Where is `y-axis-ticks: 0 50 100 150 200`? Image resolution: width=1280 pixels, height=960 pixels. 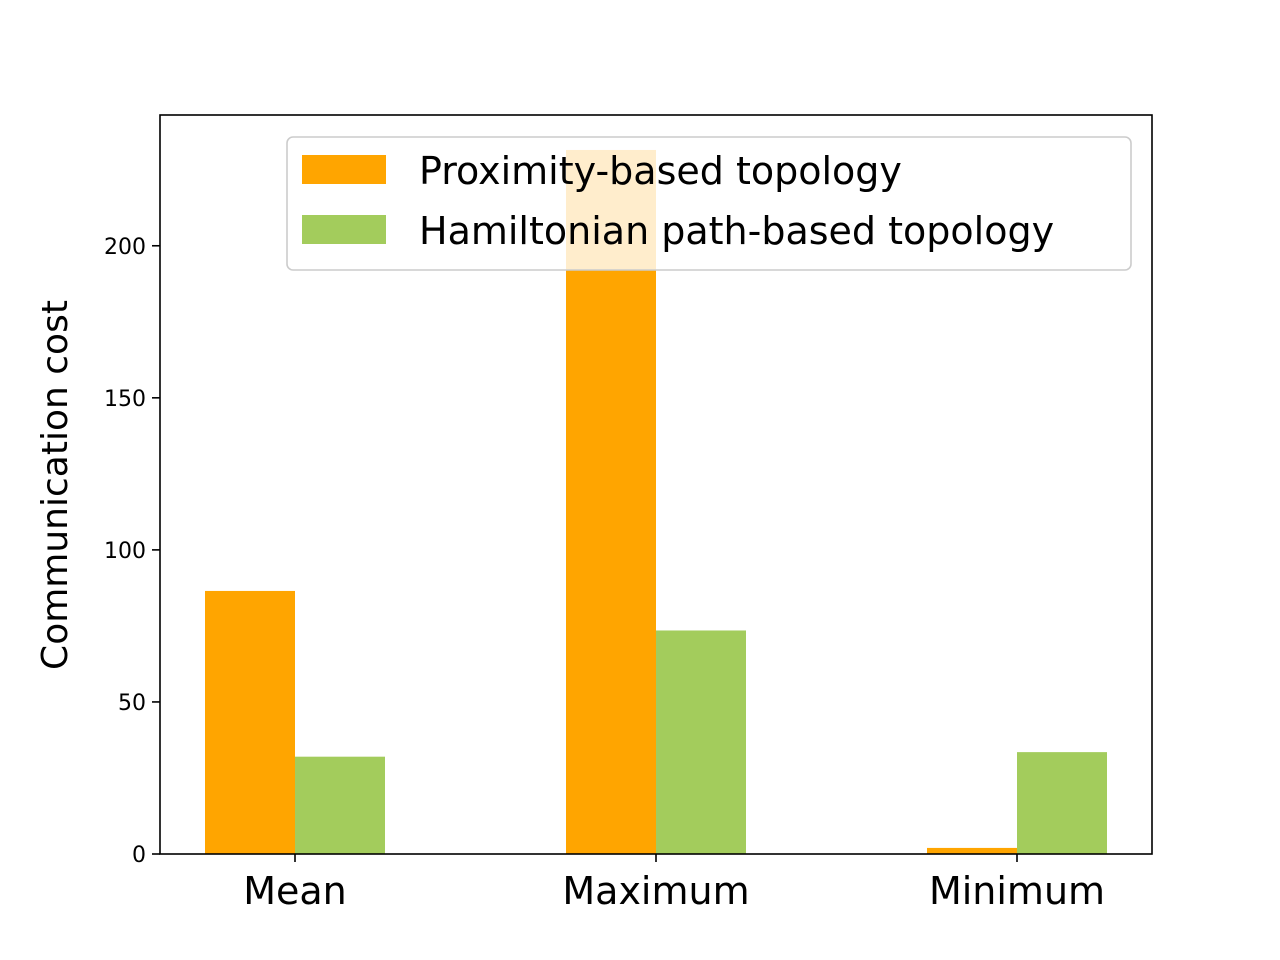
y-axis-ticks: 0 50 100 150 200 is located at coordinates (132, 551).